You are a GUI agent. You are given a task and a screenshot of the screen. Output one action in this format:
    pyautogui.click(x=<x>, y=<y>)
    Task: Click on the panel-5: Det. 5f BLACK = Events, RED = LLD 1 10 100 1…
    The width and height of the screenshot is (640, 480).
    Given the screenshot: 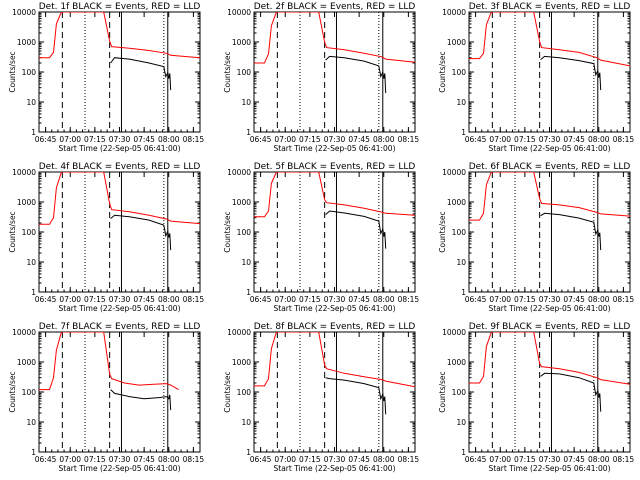 What is the action you would take?
    pyautogui.click(x=321, y=237)
    